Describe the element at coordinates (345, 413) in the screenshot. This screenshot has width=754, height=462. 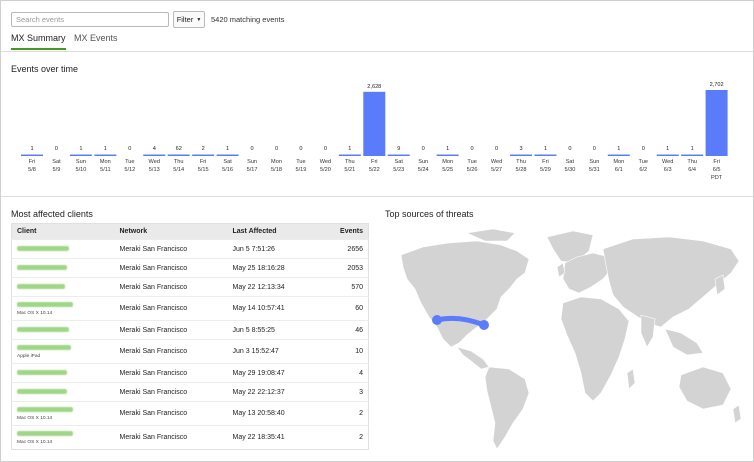
I see `events-cell: 2` at that location.